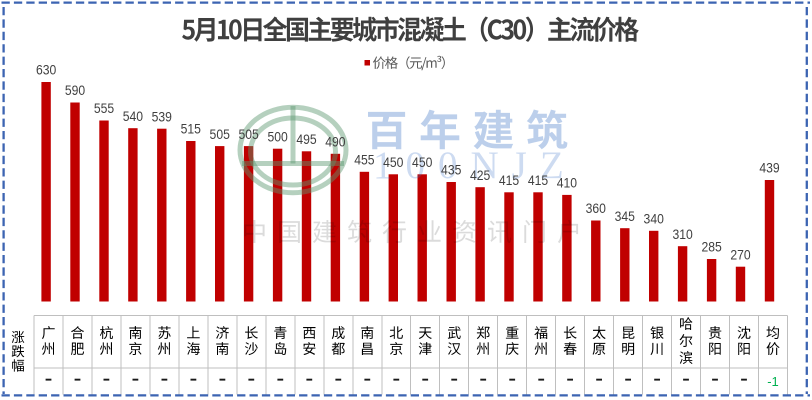  What do you see at coordinates (654, 219) in the screenshot?
I see `svg-text: 340` at bounding box center [654, 219].